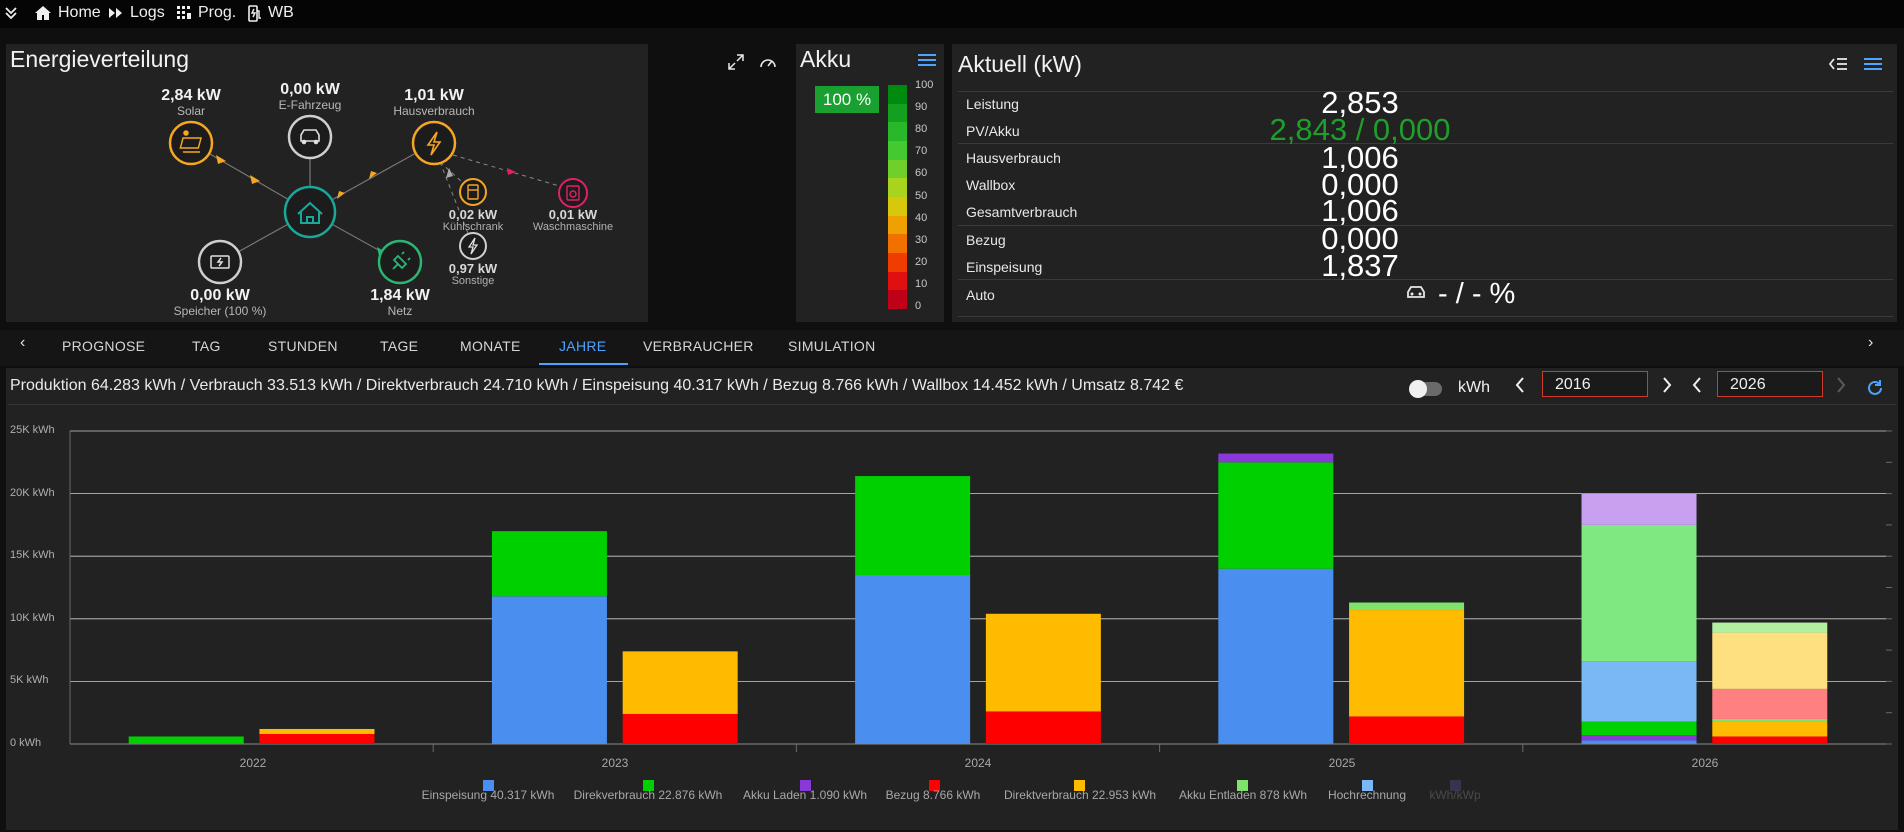 The image size is (1904, 832). Describe the element at coordinates (1875, 388) in the screenshot. I see `refresh-icon` at that location.